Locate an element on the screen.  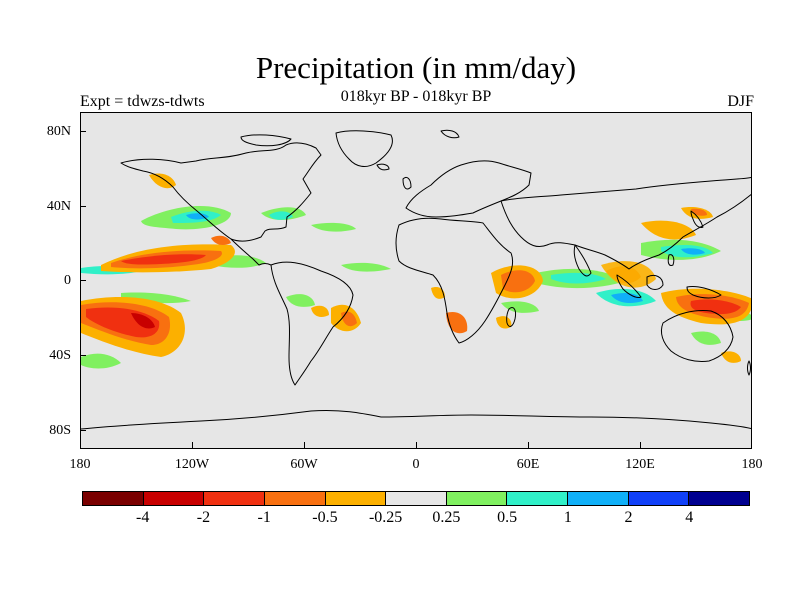
colorbar is located at coordinates (416, 498).